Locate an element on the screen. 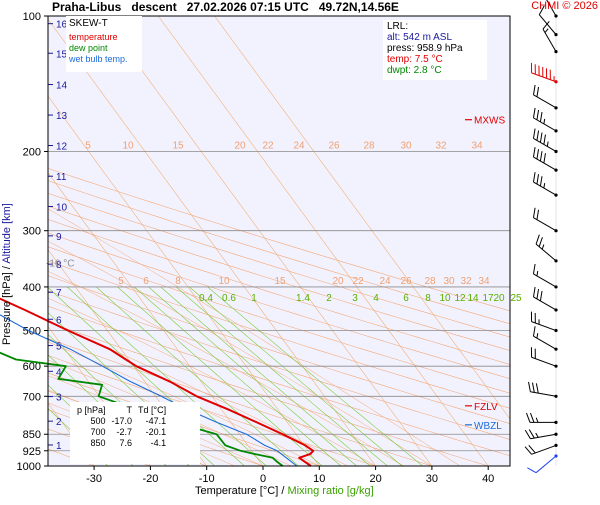 The width and height of the screenshot is (600, 505). x-tick-label: 30 is located at coordinates (432, 479).